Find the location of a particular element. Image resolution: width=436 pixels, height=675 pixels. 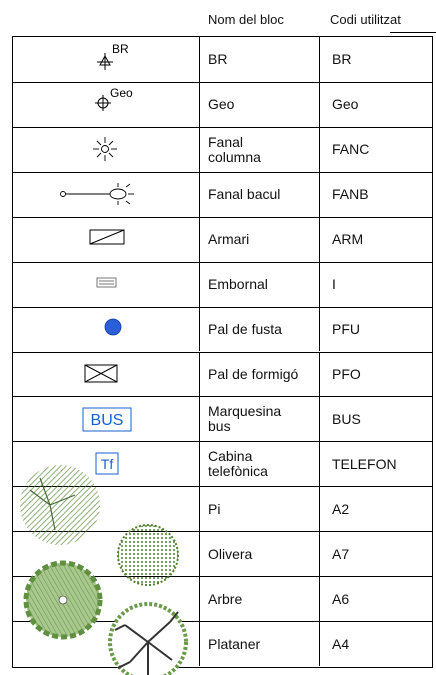

block-code: TELEFON is located at coordinates (376, 464).